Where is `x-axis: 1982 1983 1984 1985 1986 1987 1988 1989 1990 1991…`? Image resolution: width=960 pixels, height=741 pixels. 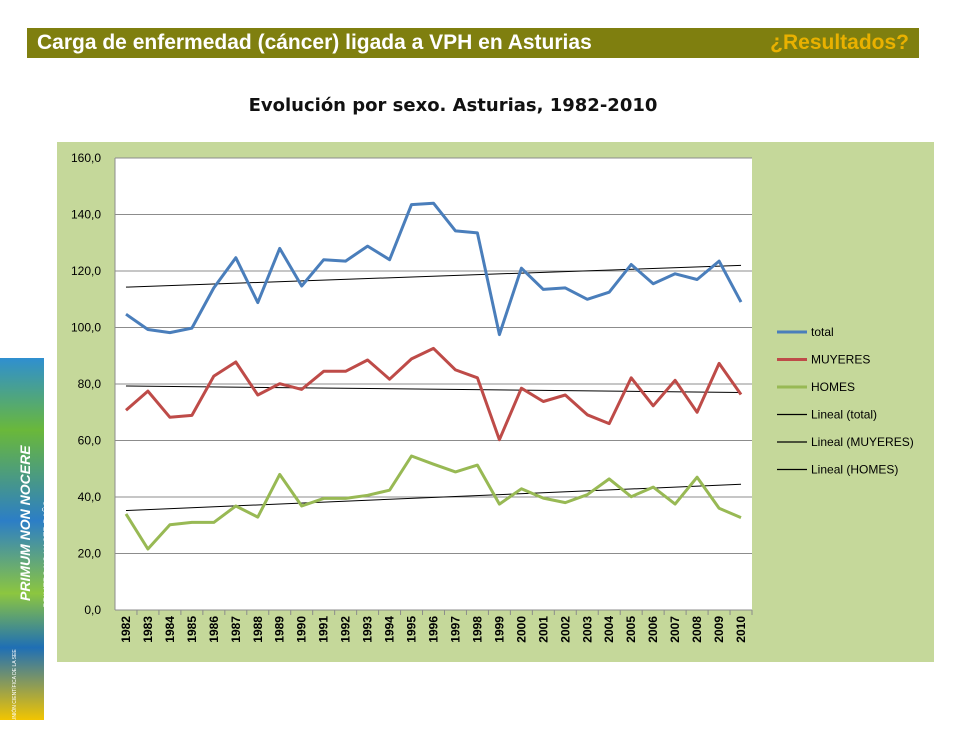
x-axis: 1982 1983 1984 1985 1986 1987 1988 1989 1990 1991… is located at coordinates (436, 626).